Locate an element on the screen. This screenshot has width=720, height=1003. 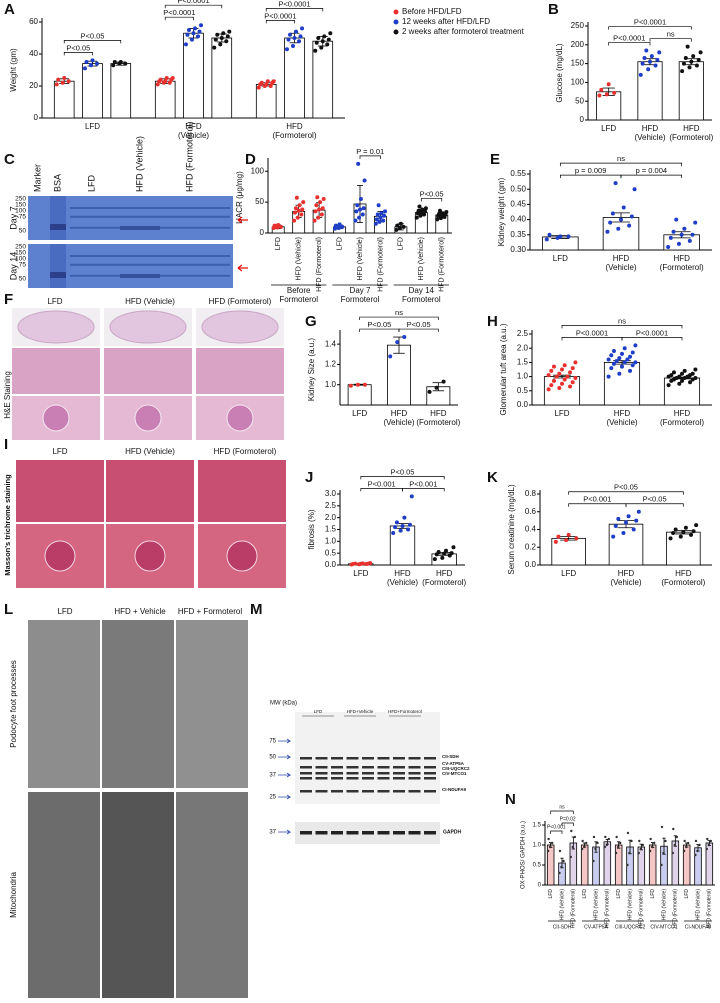
image-label: 50 is located at coordinates (23, 279).